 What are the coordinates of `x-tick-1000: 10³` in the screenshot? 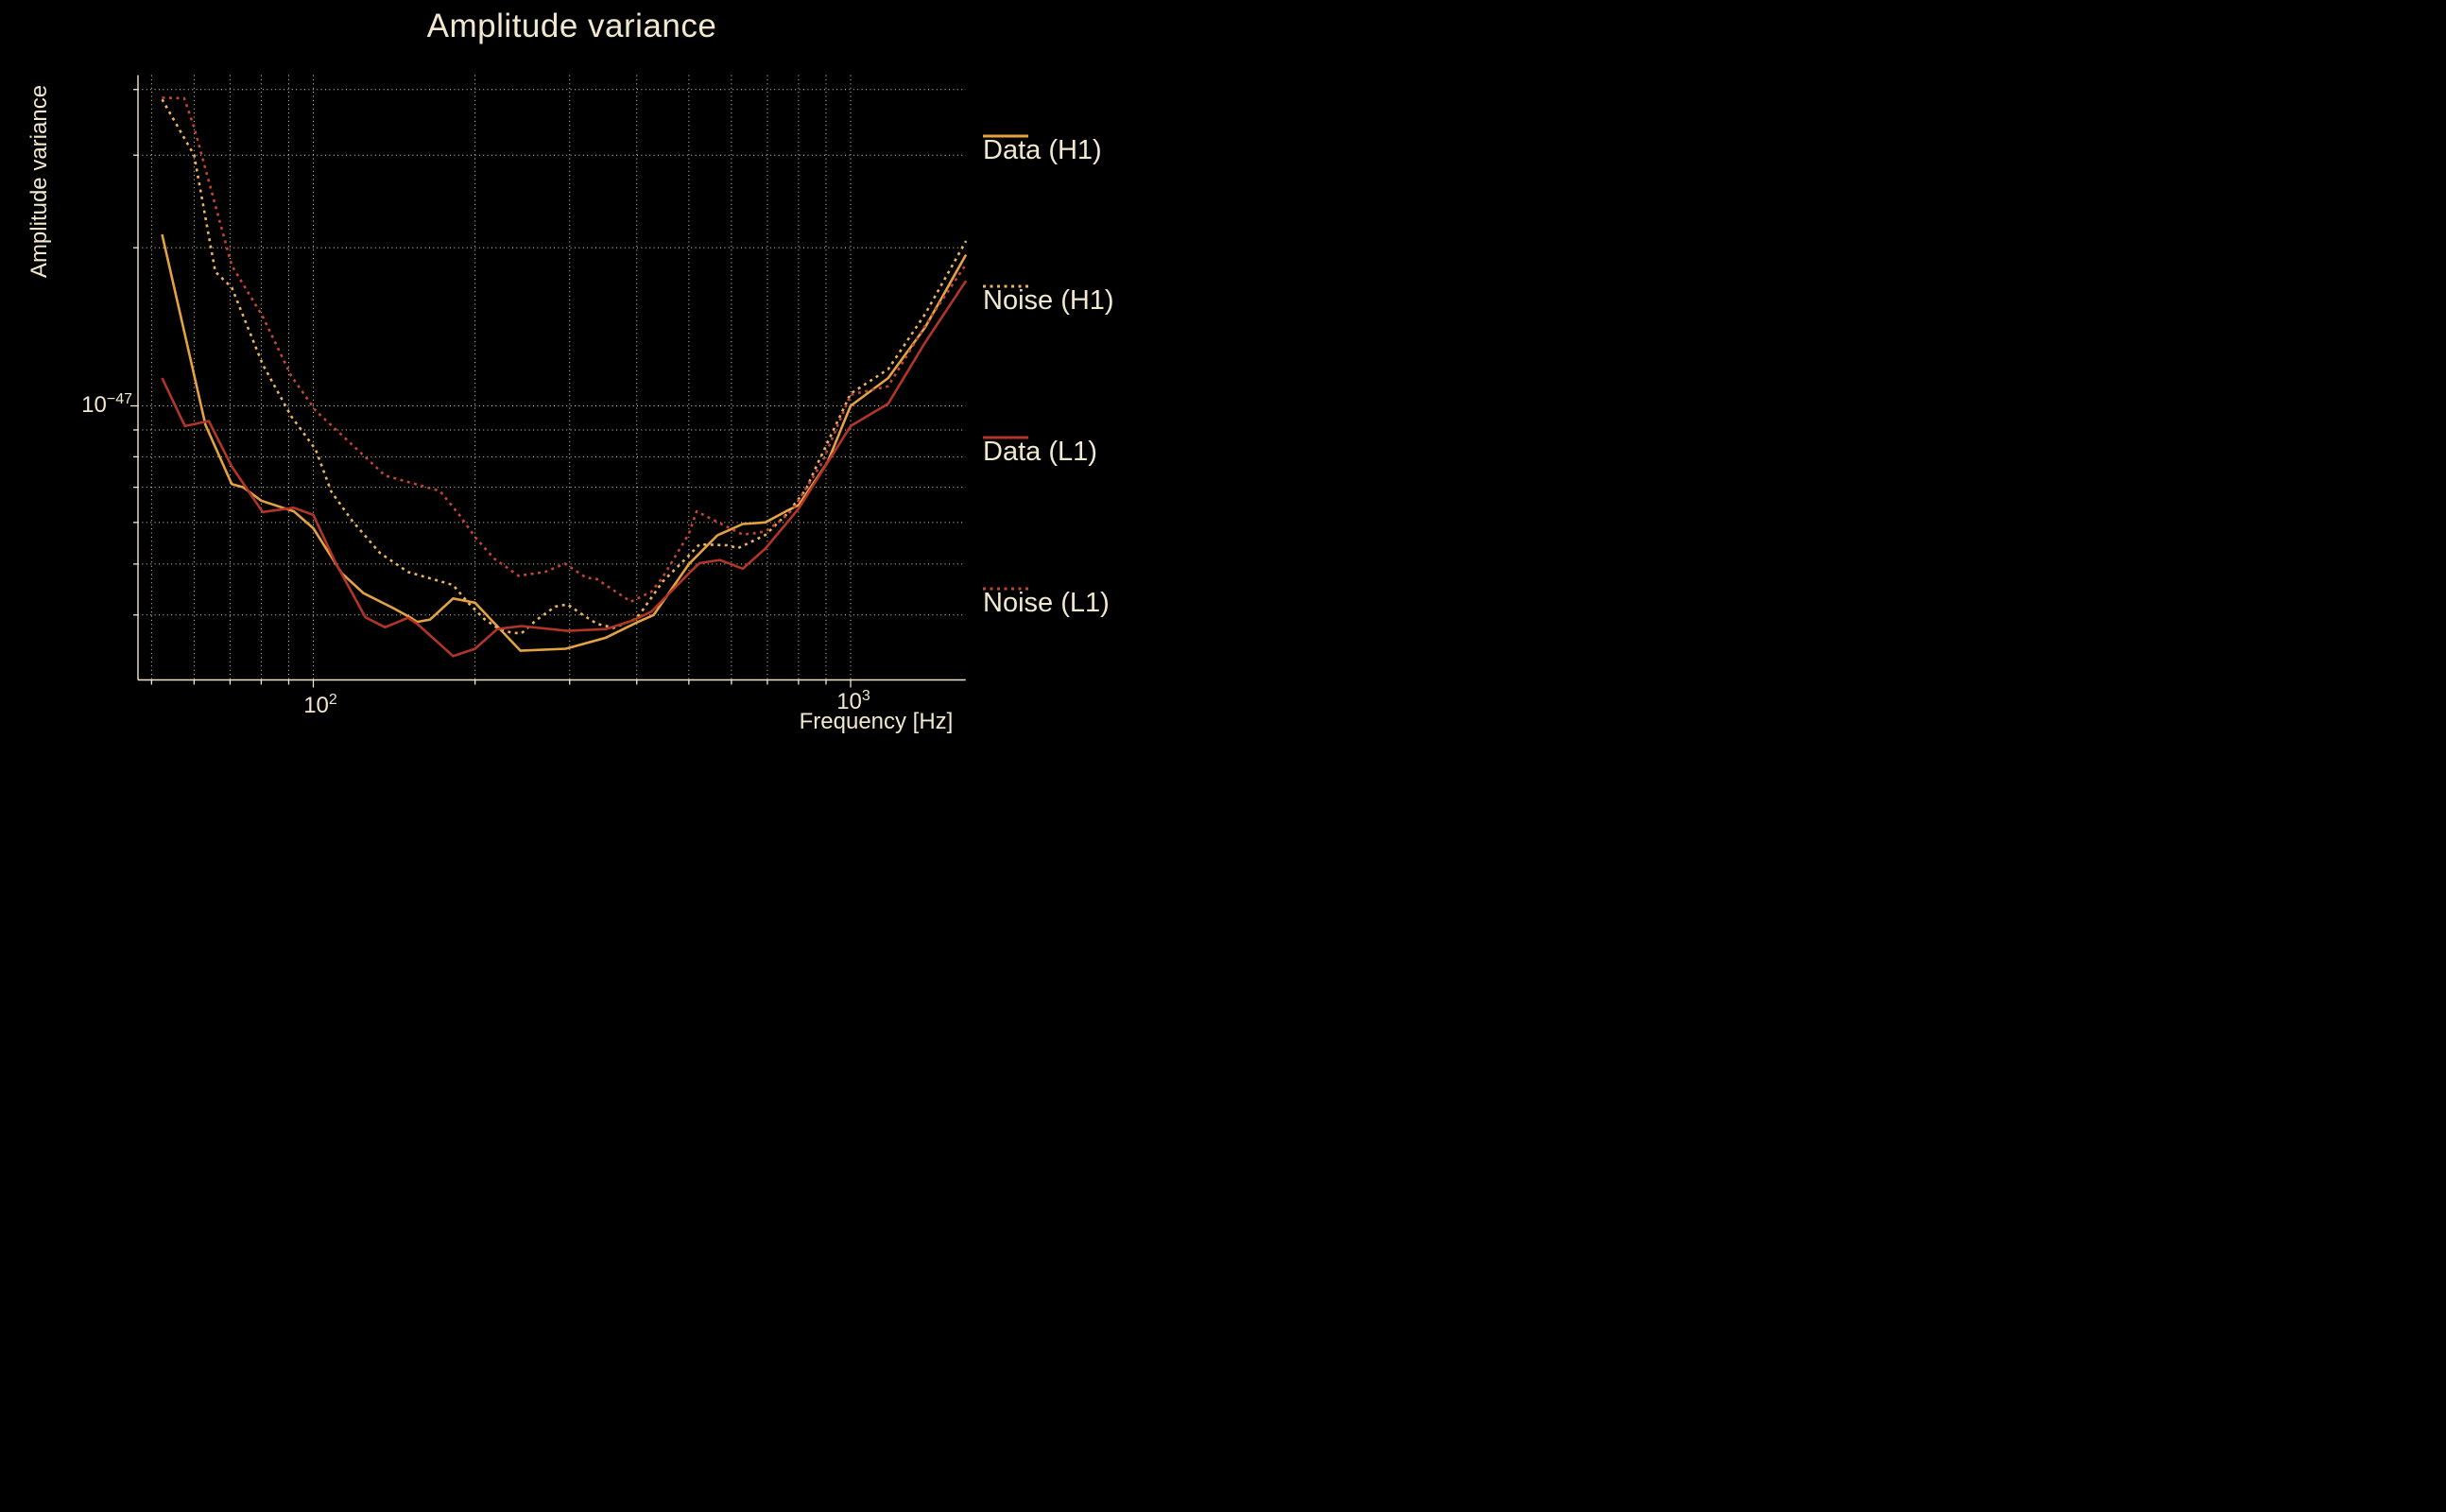 It's located at (853, 701).